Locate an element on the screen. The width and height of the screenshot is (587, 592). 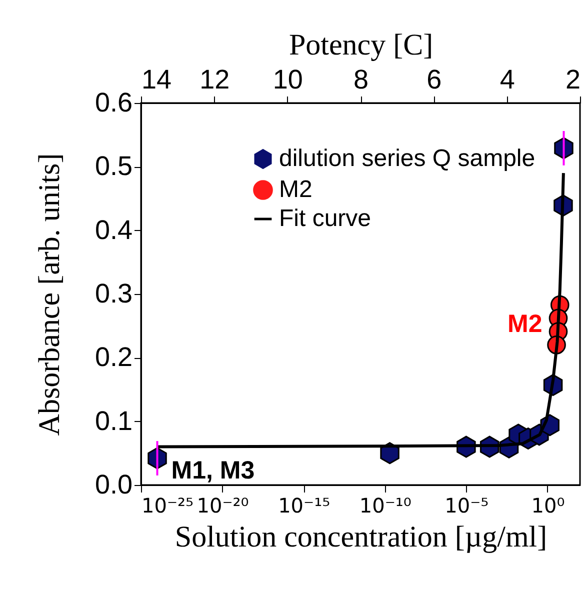
y-tick-label: 0.5 is located at coordinates (113, 166).